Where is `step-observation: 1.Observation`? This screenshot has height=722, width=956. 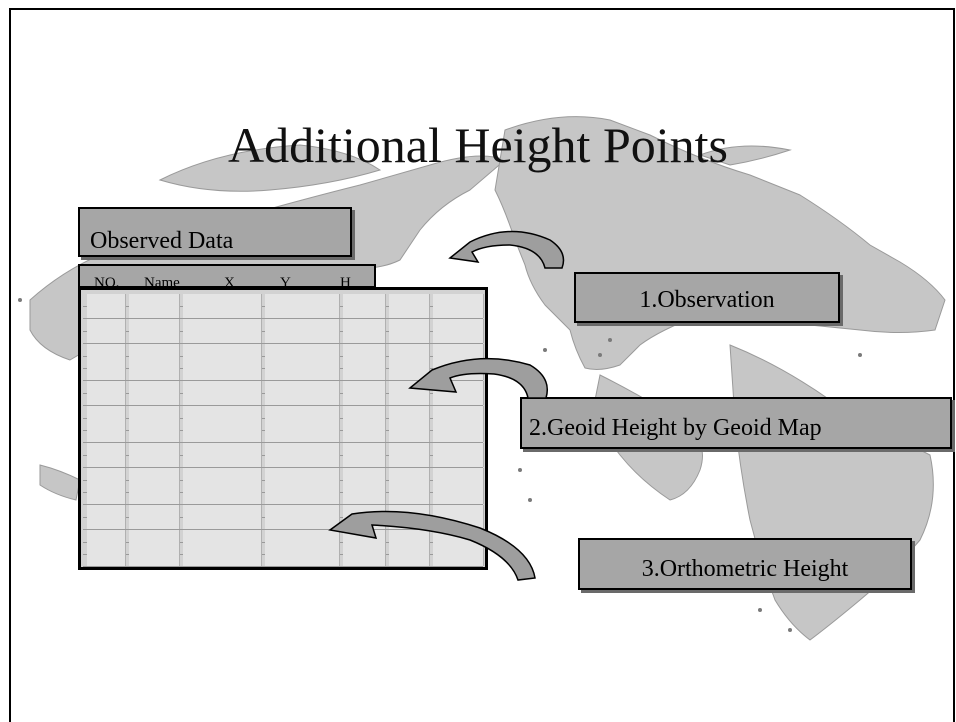 step-observation: 1.Observation is located at coordinates (707, 297).